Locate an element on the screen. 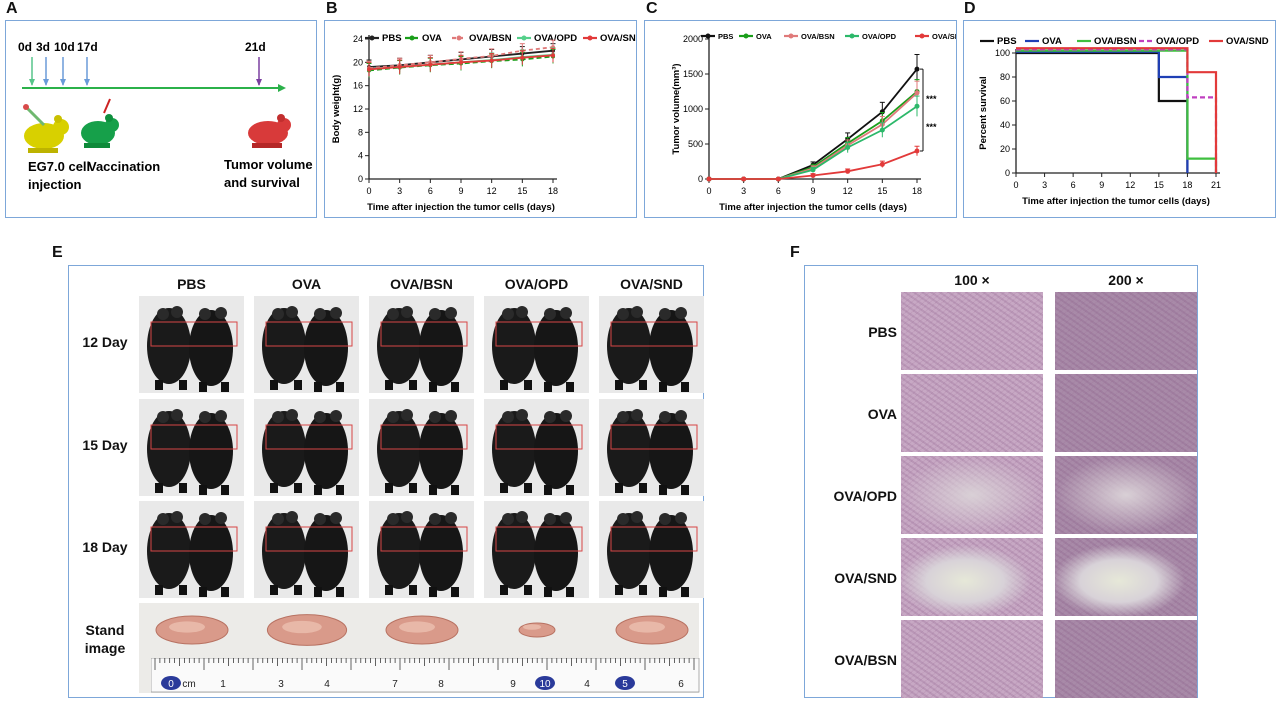 The width and height of the screenshot is (1280, 702). histology-row-label: PBS is located at coordinates (882, 332).